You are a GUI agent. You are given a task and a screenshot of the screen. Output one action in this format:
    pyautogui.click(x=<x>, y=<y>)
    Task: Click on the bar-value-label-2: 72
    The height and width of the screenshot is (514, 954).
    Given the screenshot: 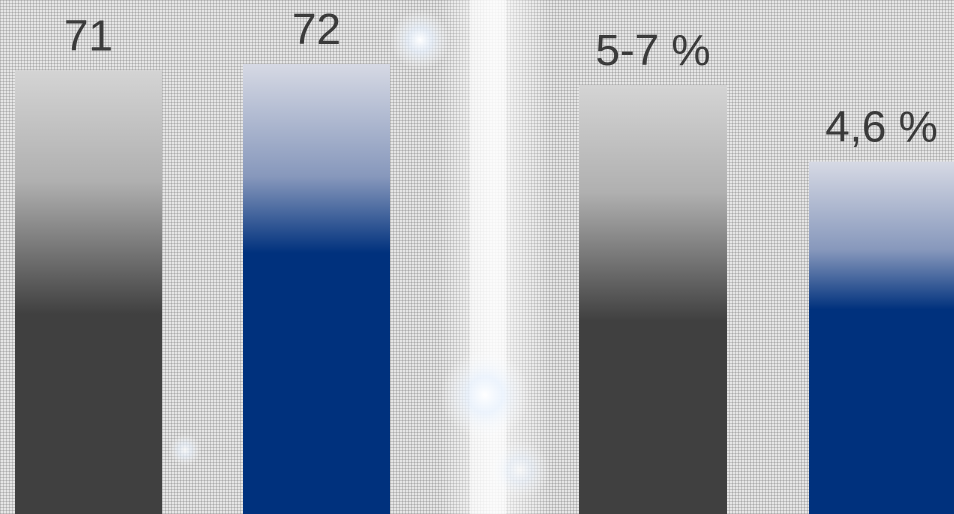 What is the action you would take?
    pyautogui.click(x=316, y=29)
    